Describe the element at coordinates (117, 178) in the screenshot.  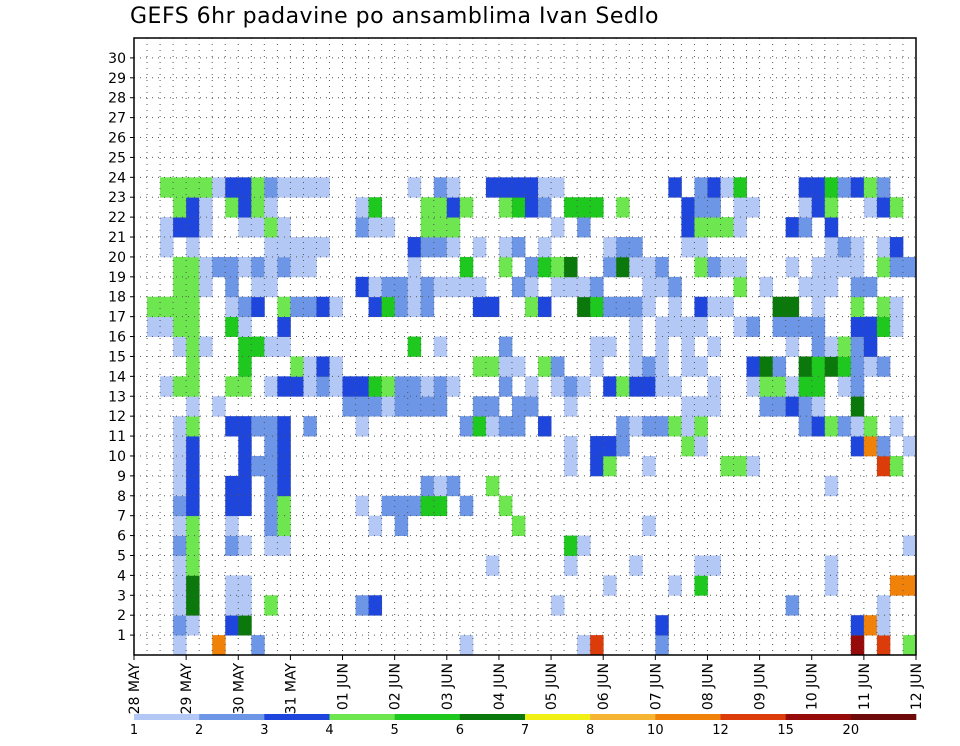
I see `y-tick-label: 24` at that location.